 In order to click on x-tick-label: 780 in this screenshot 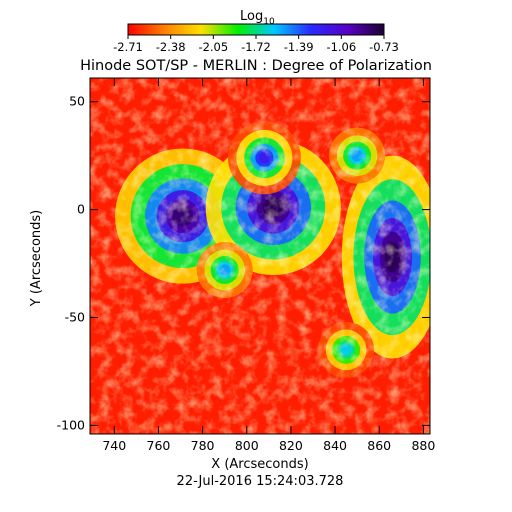, I will do `click(203, 445)`.